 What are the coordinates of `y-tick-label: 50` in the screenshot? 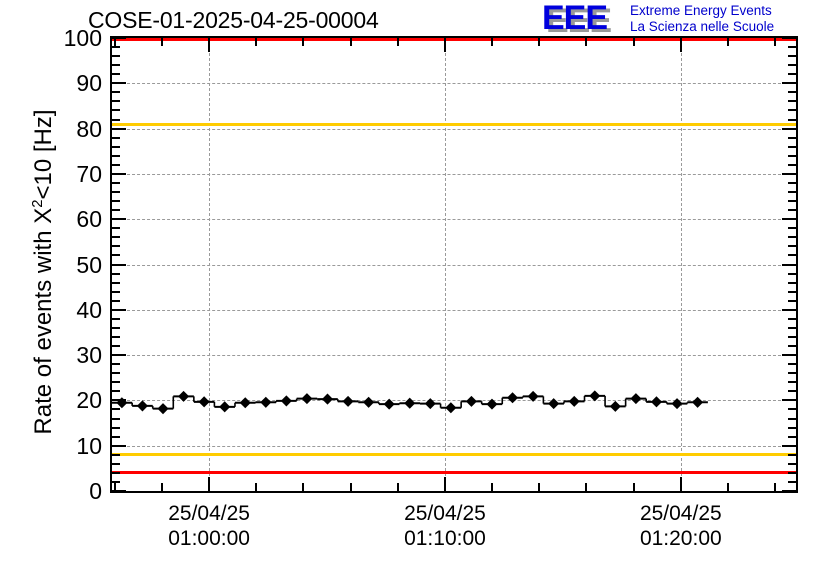 It's located at (89, 264).